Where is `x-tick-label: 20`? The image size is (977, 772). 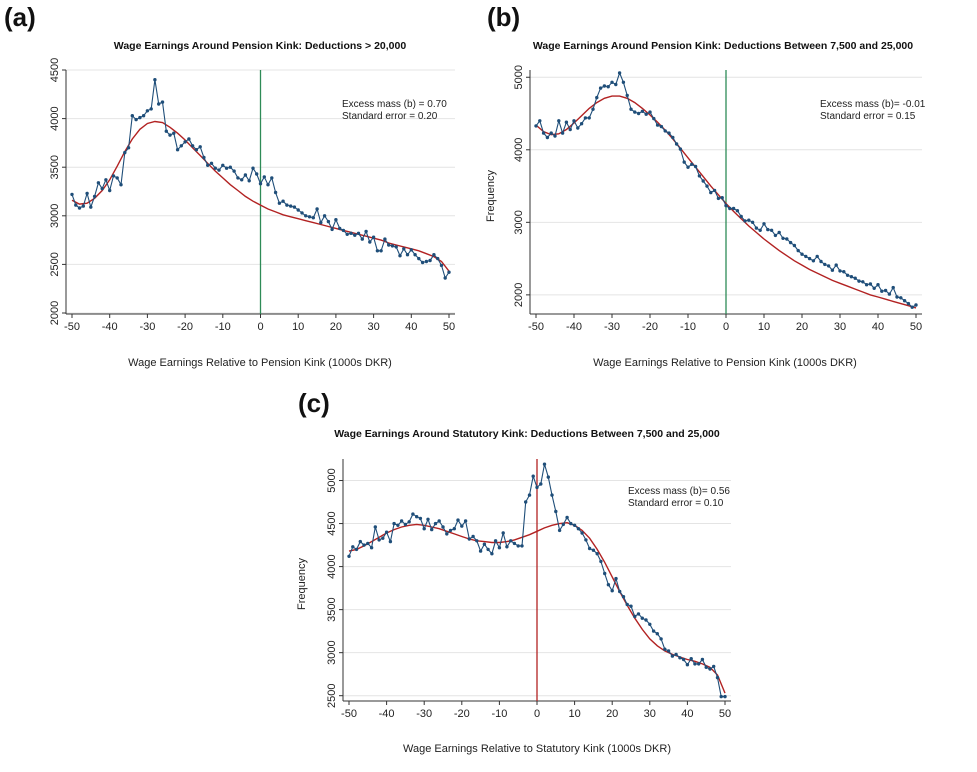 x-tick-label: 20 is located at coordinates (612, 714).